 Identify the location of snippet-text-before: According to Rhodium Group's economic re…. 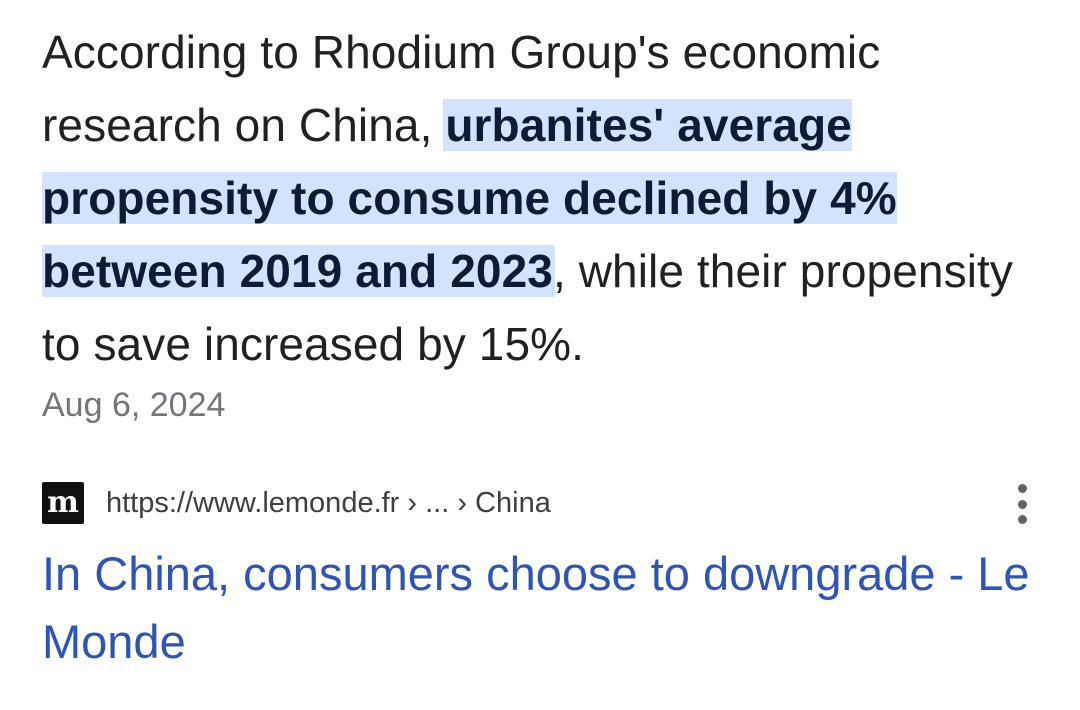
(461, 88).